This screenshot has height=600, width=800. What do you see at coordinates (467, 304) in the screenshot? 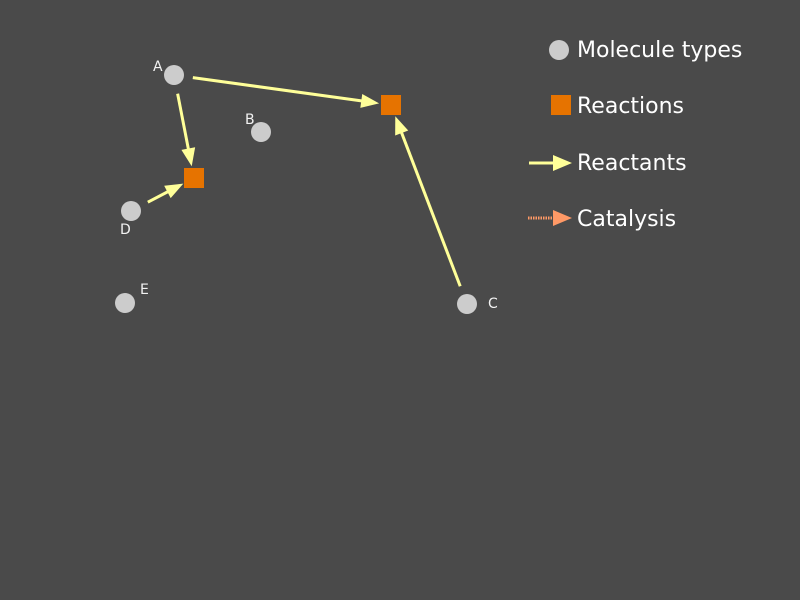
I see `molecule-node-C` at bounding box center [467, 304].